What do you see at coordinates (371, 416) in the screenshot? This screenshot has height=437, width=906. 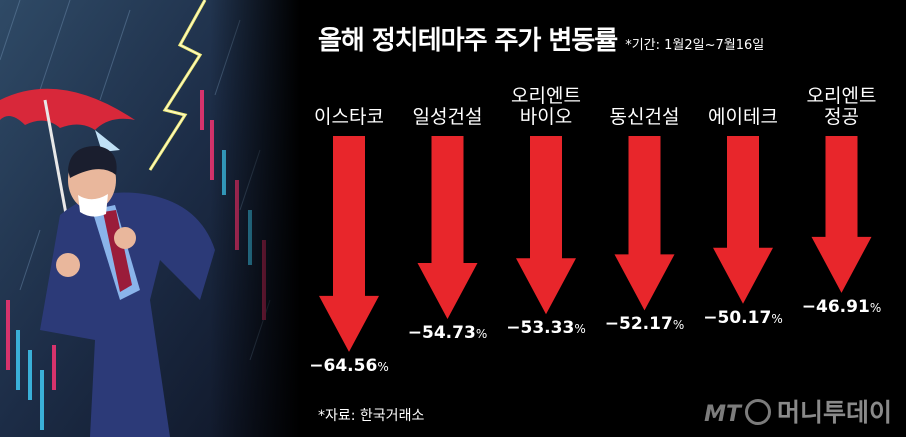 I see `source-note: *자료: 한국거래소` at bounding box center [371, 416].